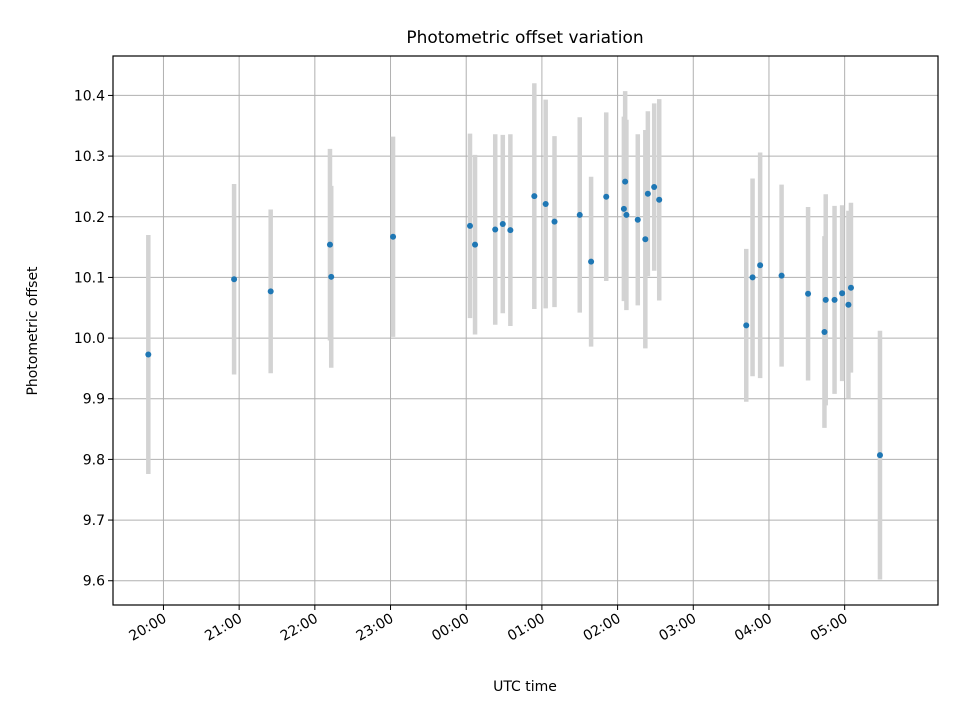 This screenshot has width=960, height=720. What do you see at coordinates (94, 582) in the screenshot?
I see `y-tick-label: 9.6` at bounding box center [94, 582].